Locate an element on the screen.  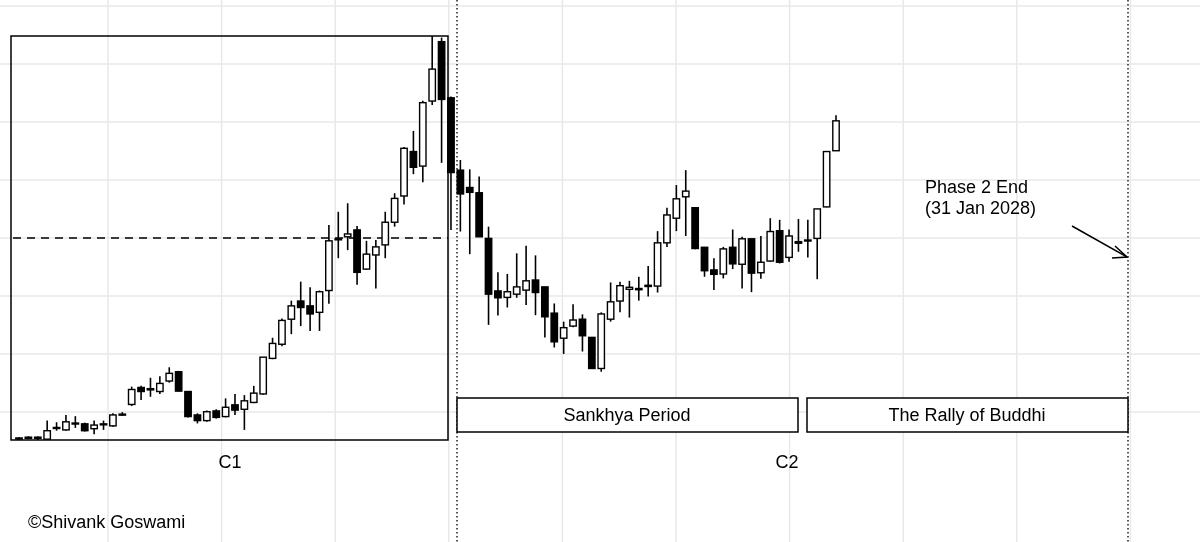
text: Phase 2 End (31 Jan 2028) is located at coordinates (981, 197).